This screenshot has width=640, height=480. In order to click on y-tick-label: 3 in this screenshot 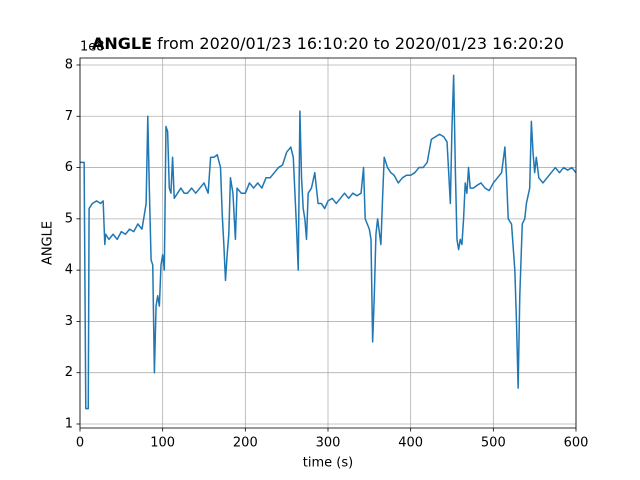, I will do `click(69, 321)`.